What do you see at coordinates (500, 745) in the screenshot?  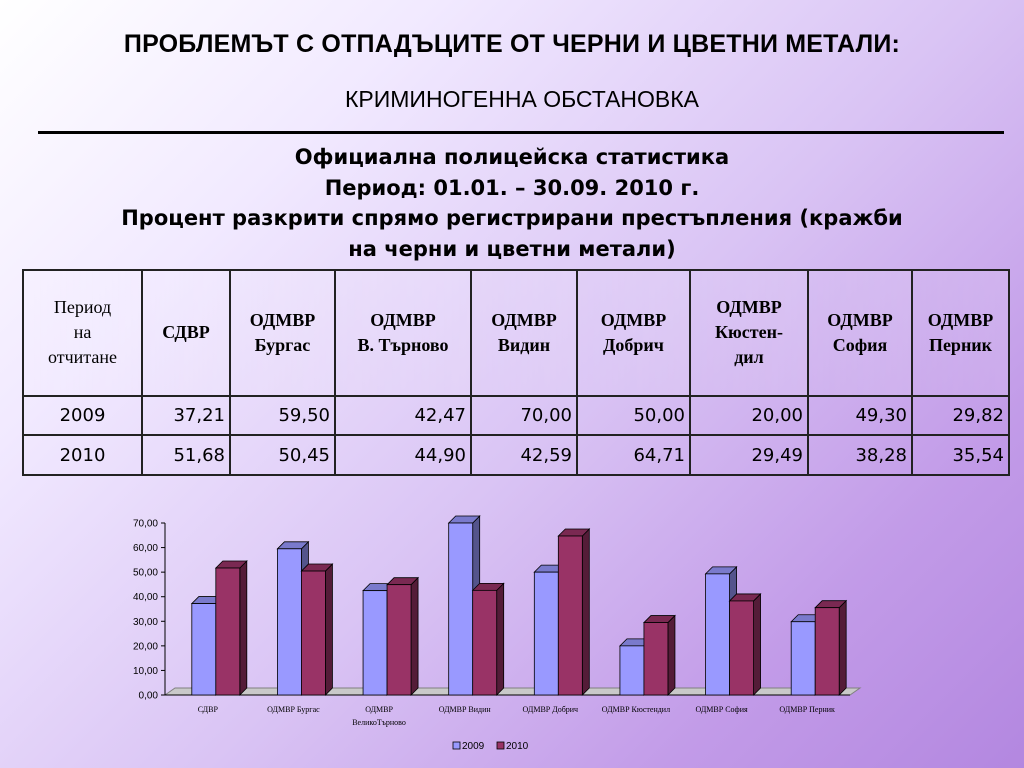 I see `legend-swatch-2010` at bounding box center [500, 745].